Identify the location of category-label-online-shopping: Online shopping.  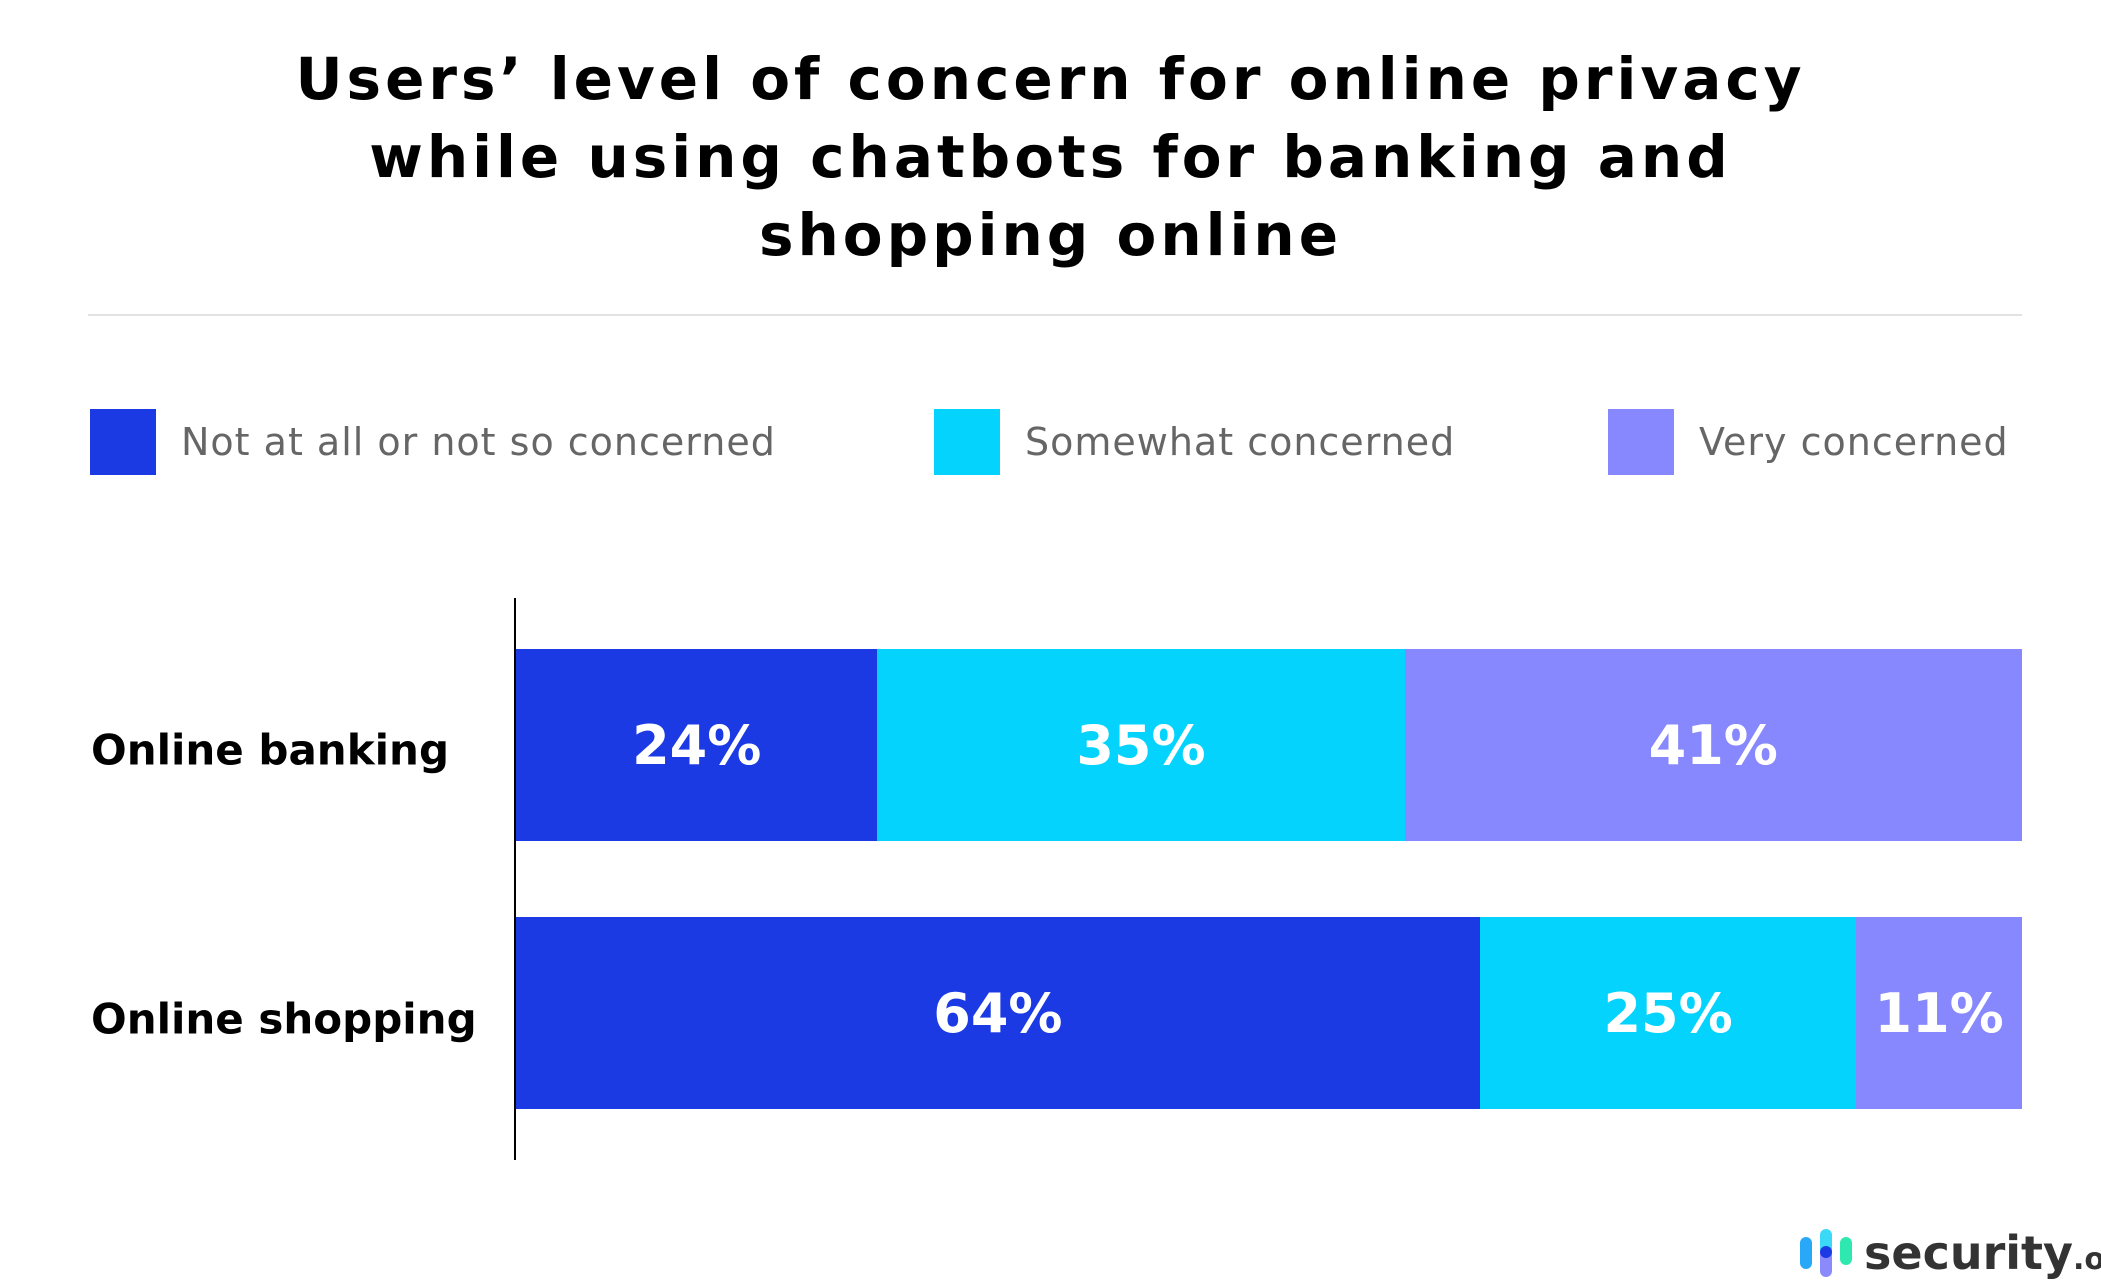
(284, 1019).